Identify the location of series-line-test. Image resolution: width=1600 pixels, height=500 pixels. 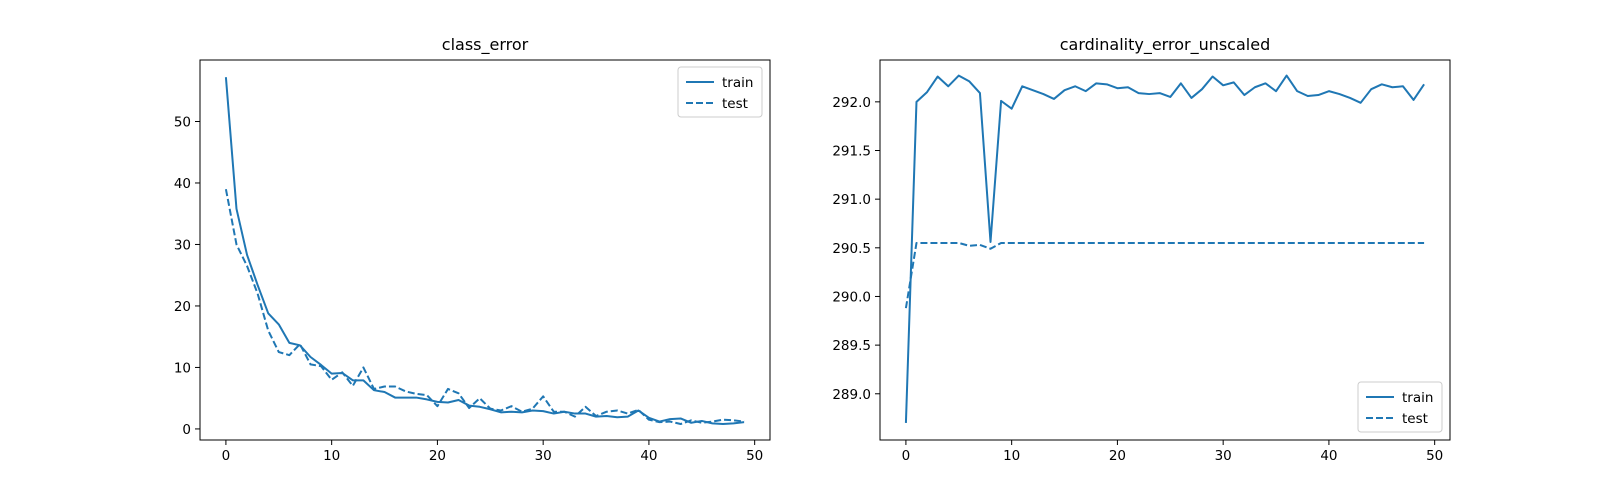
(1164, 275).